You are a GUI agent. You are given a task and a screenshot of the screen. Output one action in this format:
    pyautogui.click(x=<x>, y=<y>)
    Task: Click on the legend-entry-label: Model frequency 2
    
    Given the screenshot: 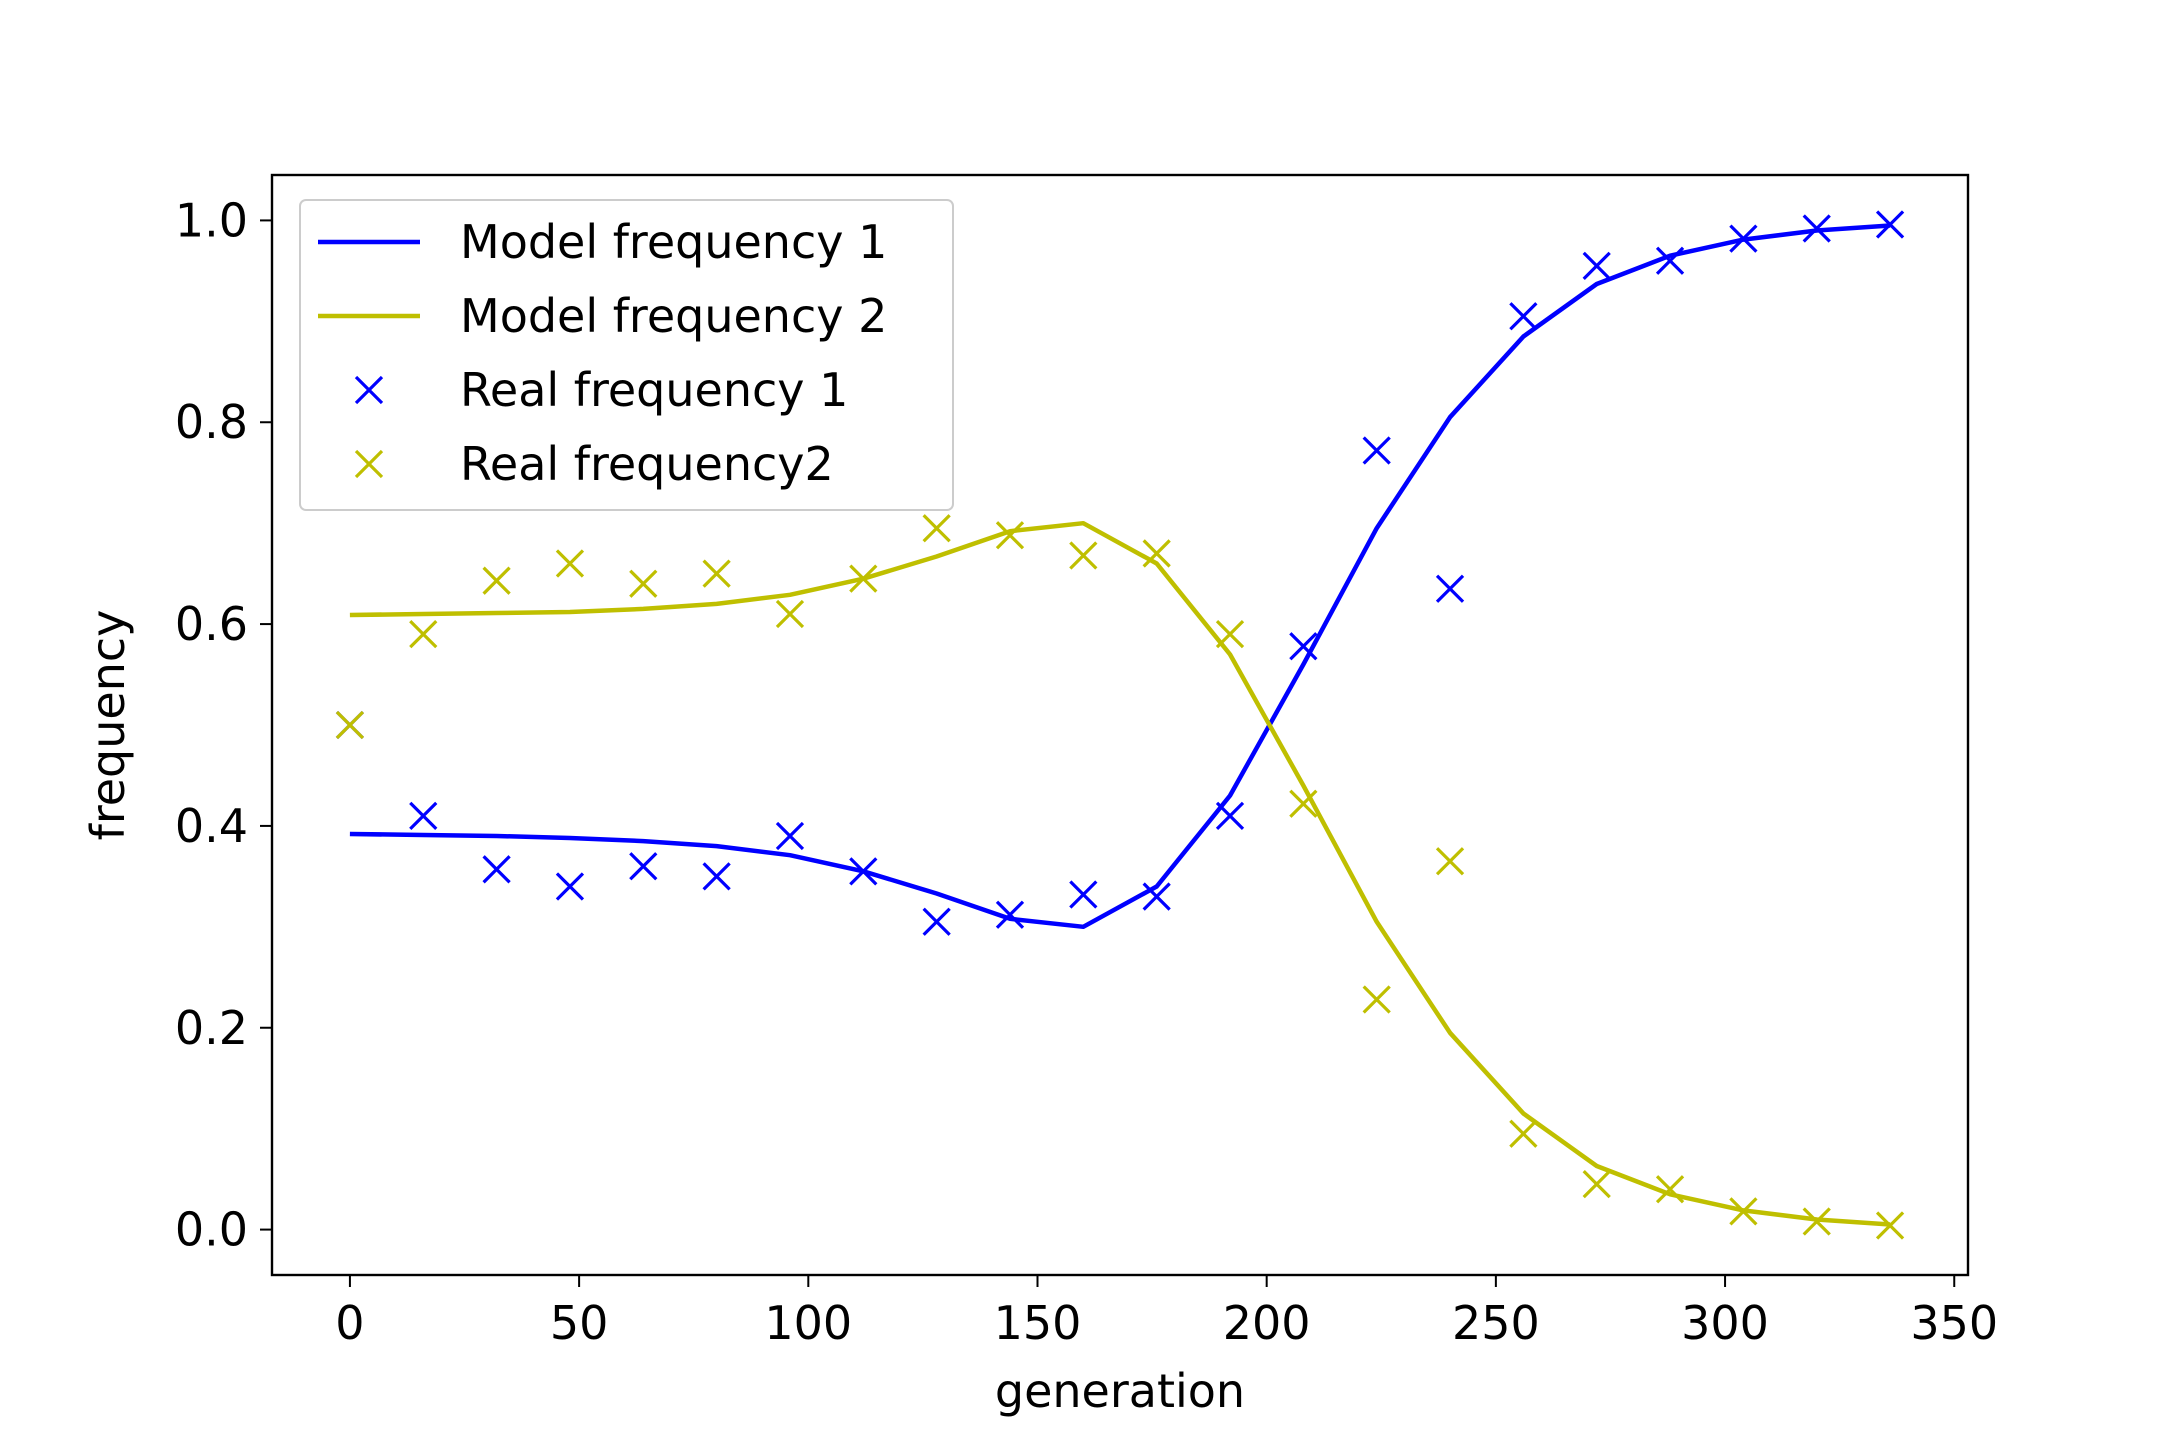 What is the action you would take?
    pyautogui.click(x=673, y=316)
    